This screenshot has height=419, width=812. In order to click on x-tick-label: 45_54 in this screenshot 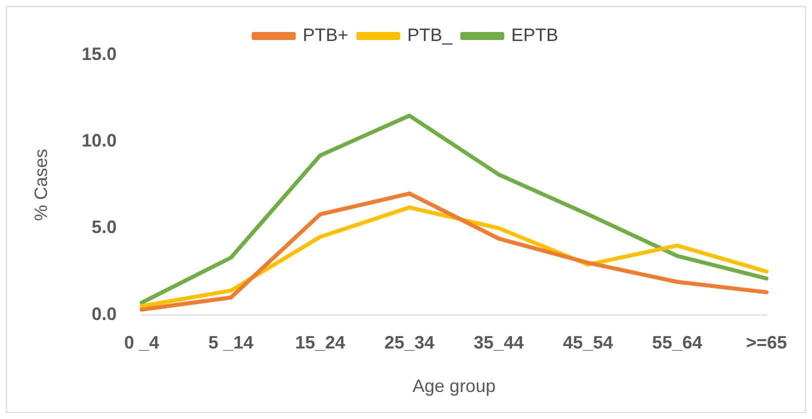, I will do `click(587, 342)`.